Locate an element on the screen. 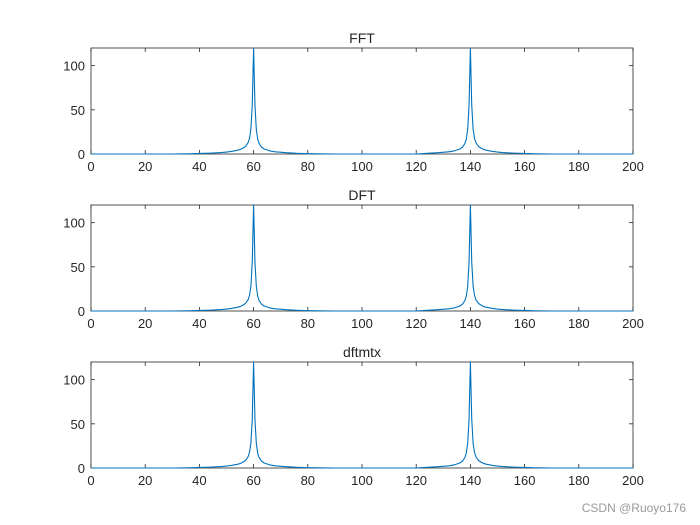 The width and height of the screenshot is (700, 525). subplot-title: FFT is located at coordinates (362, 38).